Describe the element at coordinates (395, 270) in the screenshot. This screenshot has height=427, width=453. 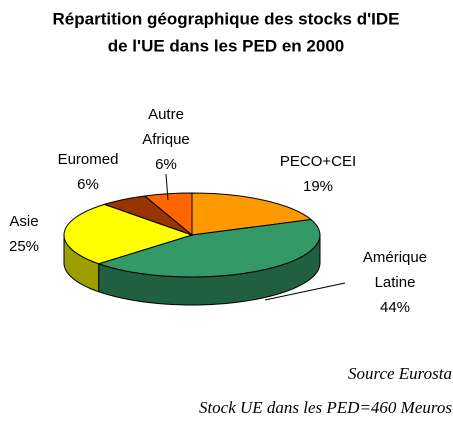
I see `category-label: Amérique Latine` at that location.